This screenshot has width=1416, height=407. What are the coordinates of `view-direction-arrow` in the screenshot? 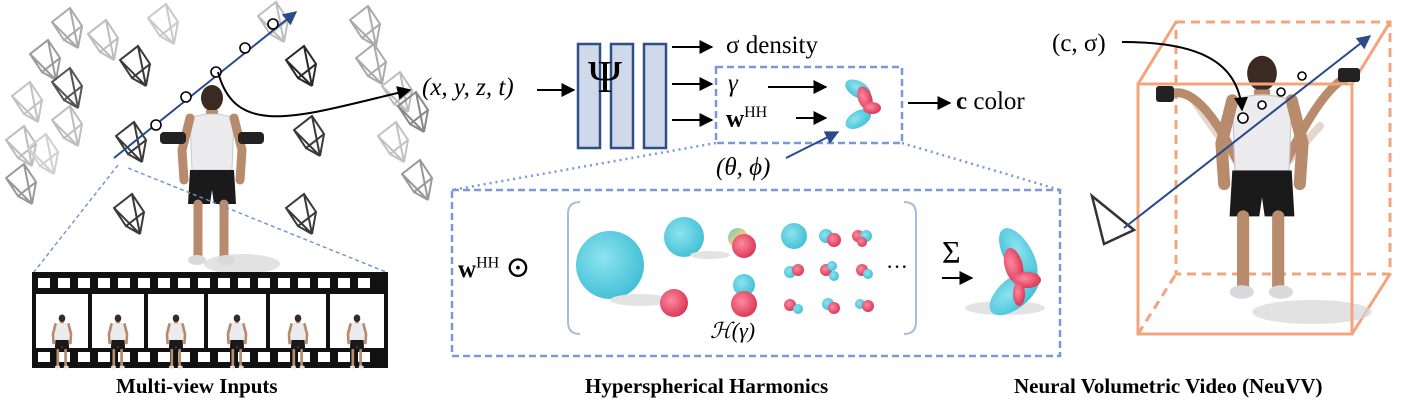 It's located at (812, 145).